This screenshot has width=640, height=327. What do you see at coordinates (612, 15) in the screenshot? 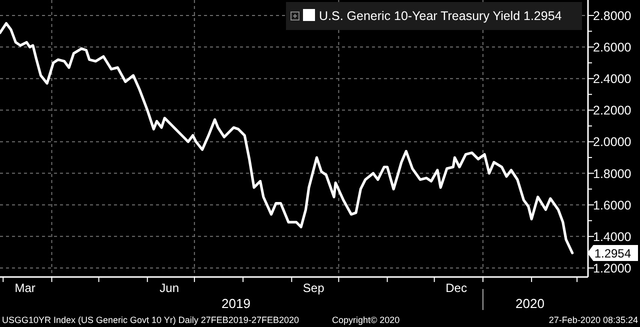
I see `y-tick-label: 2.8000` at bounding box center [612, 15].